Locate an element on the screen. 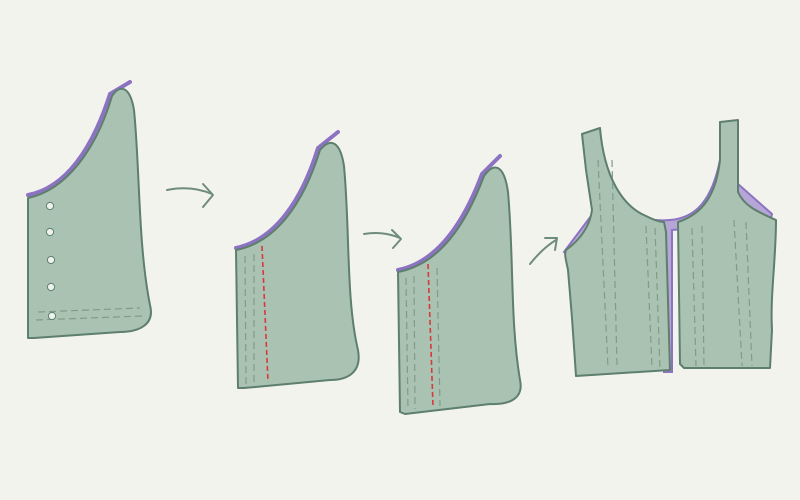 The image size is (800, 500). vest-right-front is located at coordinates (727, 244).